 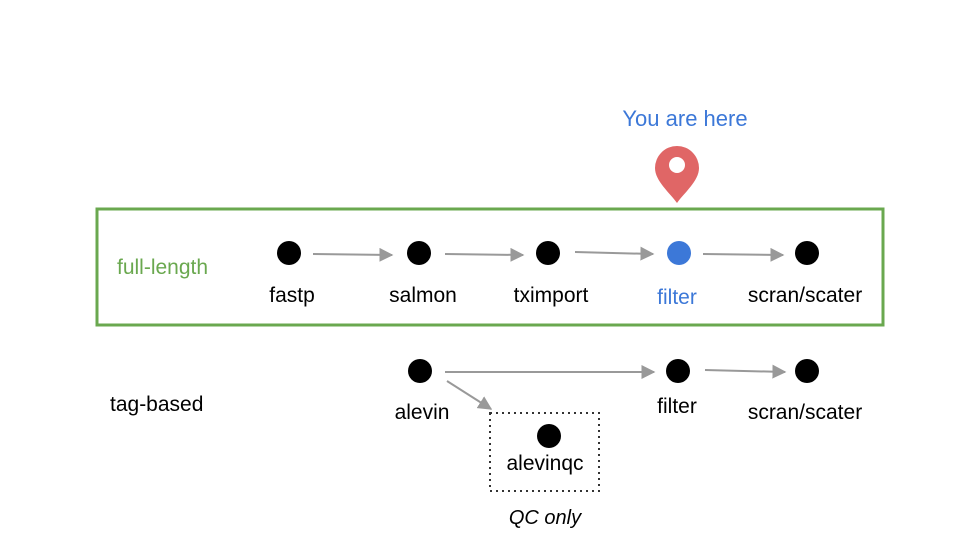 What do you see at coordinates (545, 518) in the screenshot?
I see `qc-only-note: QC only` at bounding box center [545, 518].